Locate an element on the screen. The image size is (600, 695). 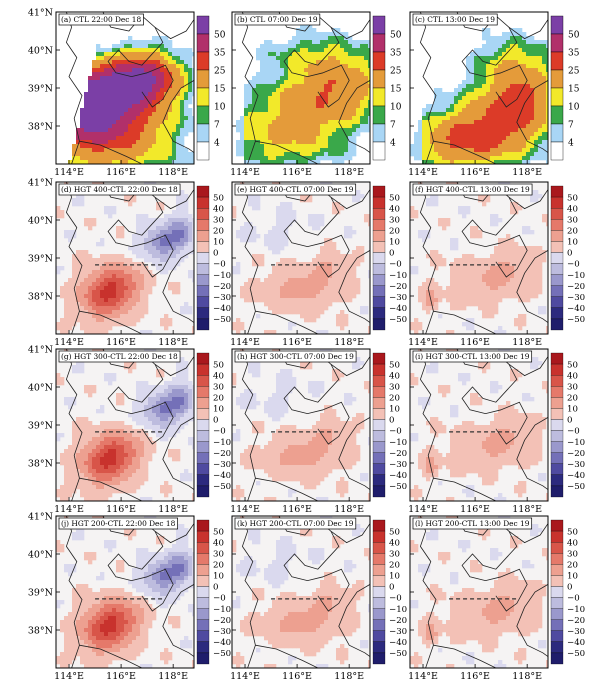
colorbar-tick-label: 20 is located at coordinates (394, 566).